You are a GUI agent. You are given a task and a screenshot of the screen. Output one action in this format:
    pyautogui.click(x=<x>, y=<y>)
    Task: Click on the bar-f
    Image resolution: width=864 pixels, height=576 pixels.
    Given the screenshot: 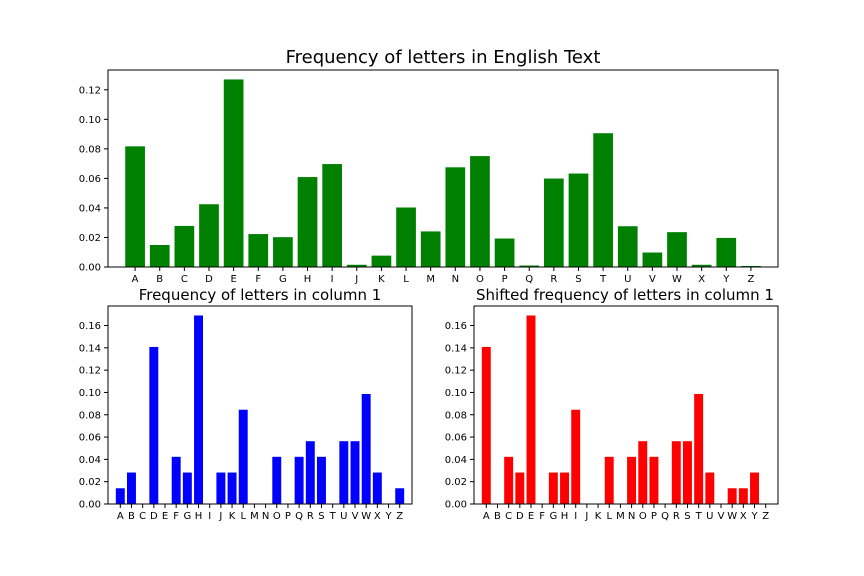 What is the action you would take?
    pyautogui.click(x=258, y=250)
    